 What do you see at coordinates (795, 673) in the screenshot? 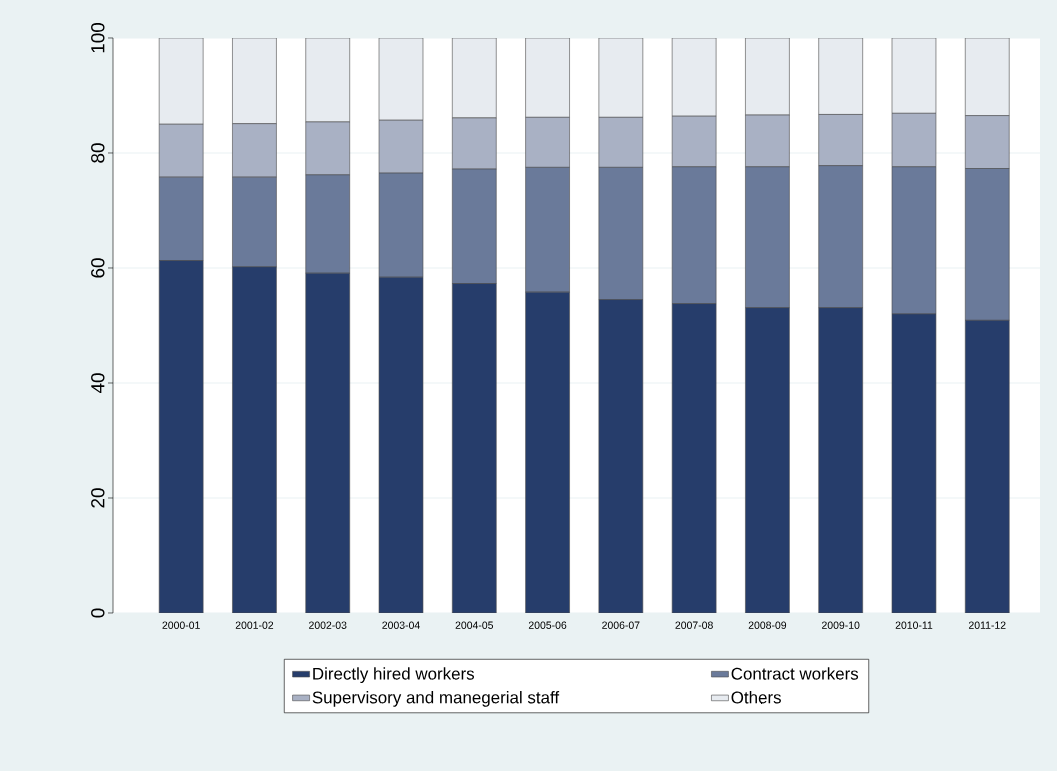
I see `legend-label: Contract workers` at bounding box center [795, 673].